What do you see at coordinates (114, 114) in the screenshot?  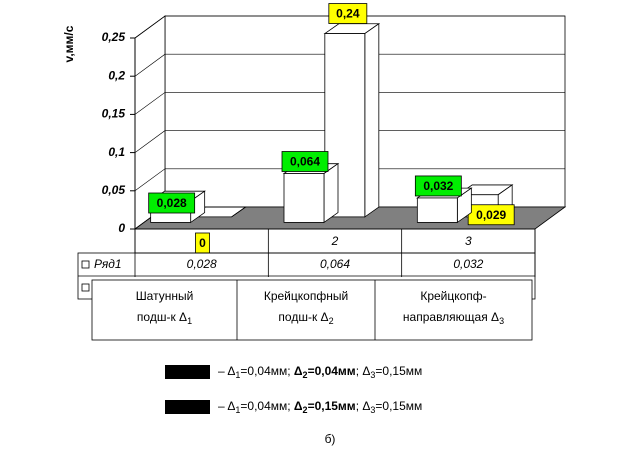 I see `y-tick-label: 0,15` at bounding box center [114, 114].